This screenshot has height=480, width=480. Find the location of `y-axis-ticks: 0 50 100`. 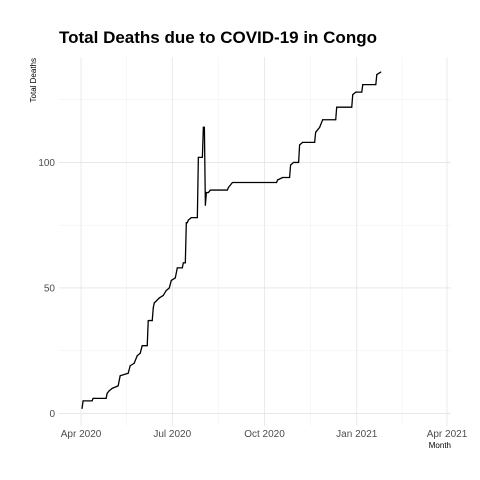

y-axis-ticks: 0 50 100 is located at coordinates (46, 289).